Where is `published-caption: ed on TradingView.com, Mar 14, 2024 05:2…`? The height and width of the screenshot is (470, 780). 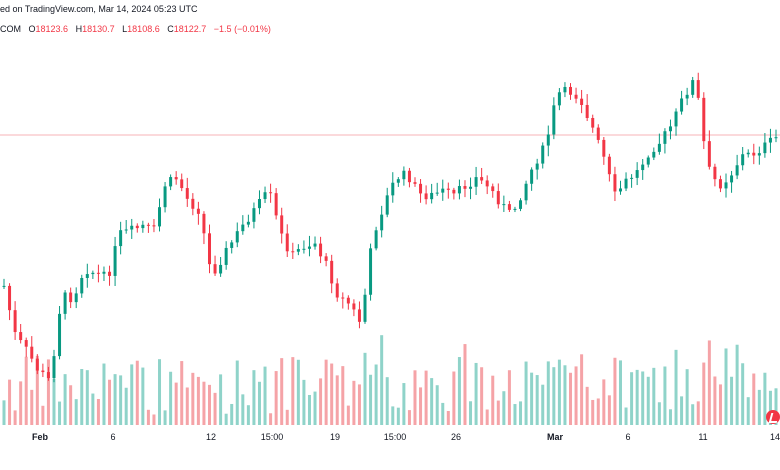
published-caption: ed on TradingView.com, Mar 14, 2024 05:2… is located at coordinates (99, 9).